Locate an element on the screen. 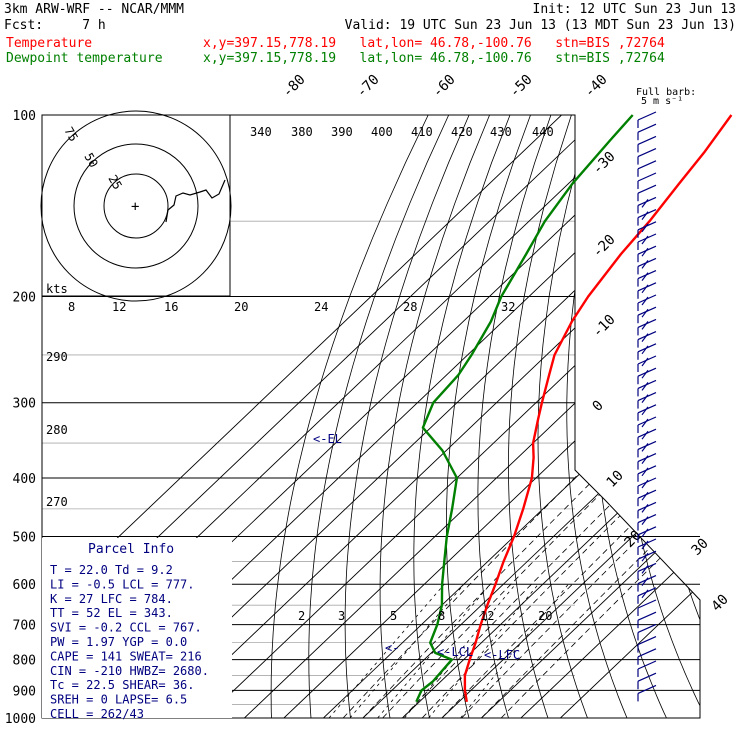  pressure-label-600: 600 is located at coordinates (24, 585).